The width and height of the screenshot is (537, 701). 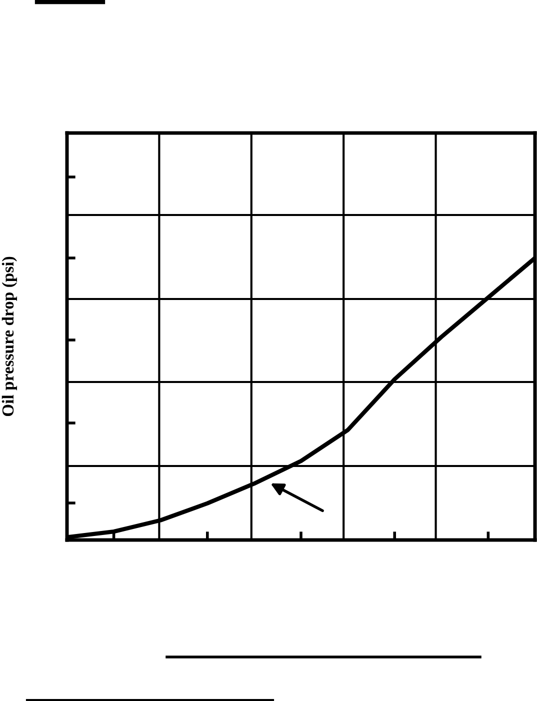 I want to click on y-axis-title: Oil pressure drop (psi), so click(x=9, y=336).